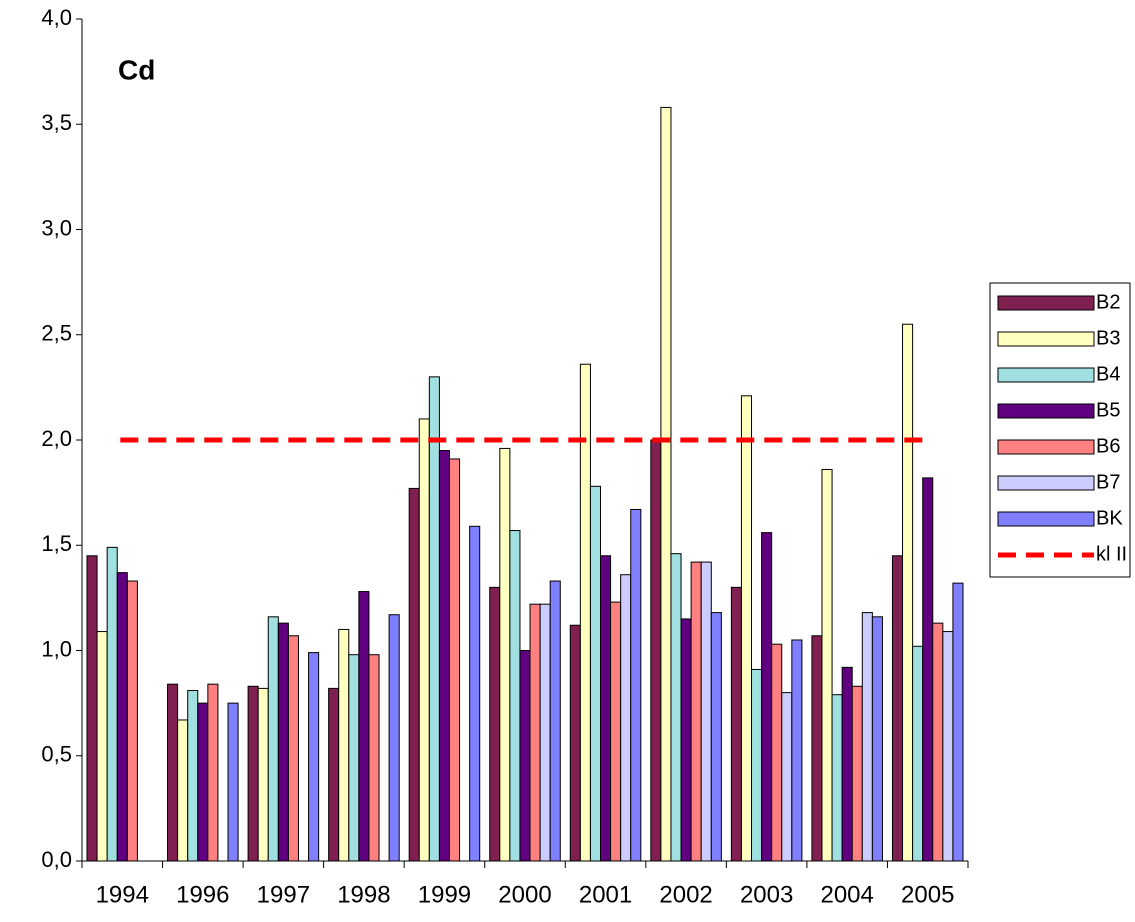 This screenshot has height=922, width=1135. I want to click on x-tick-label: 1996, so click(202, 894).